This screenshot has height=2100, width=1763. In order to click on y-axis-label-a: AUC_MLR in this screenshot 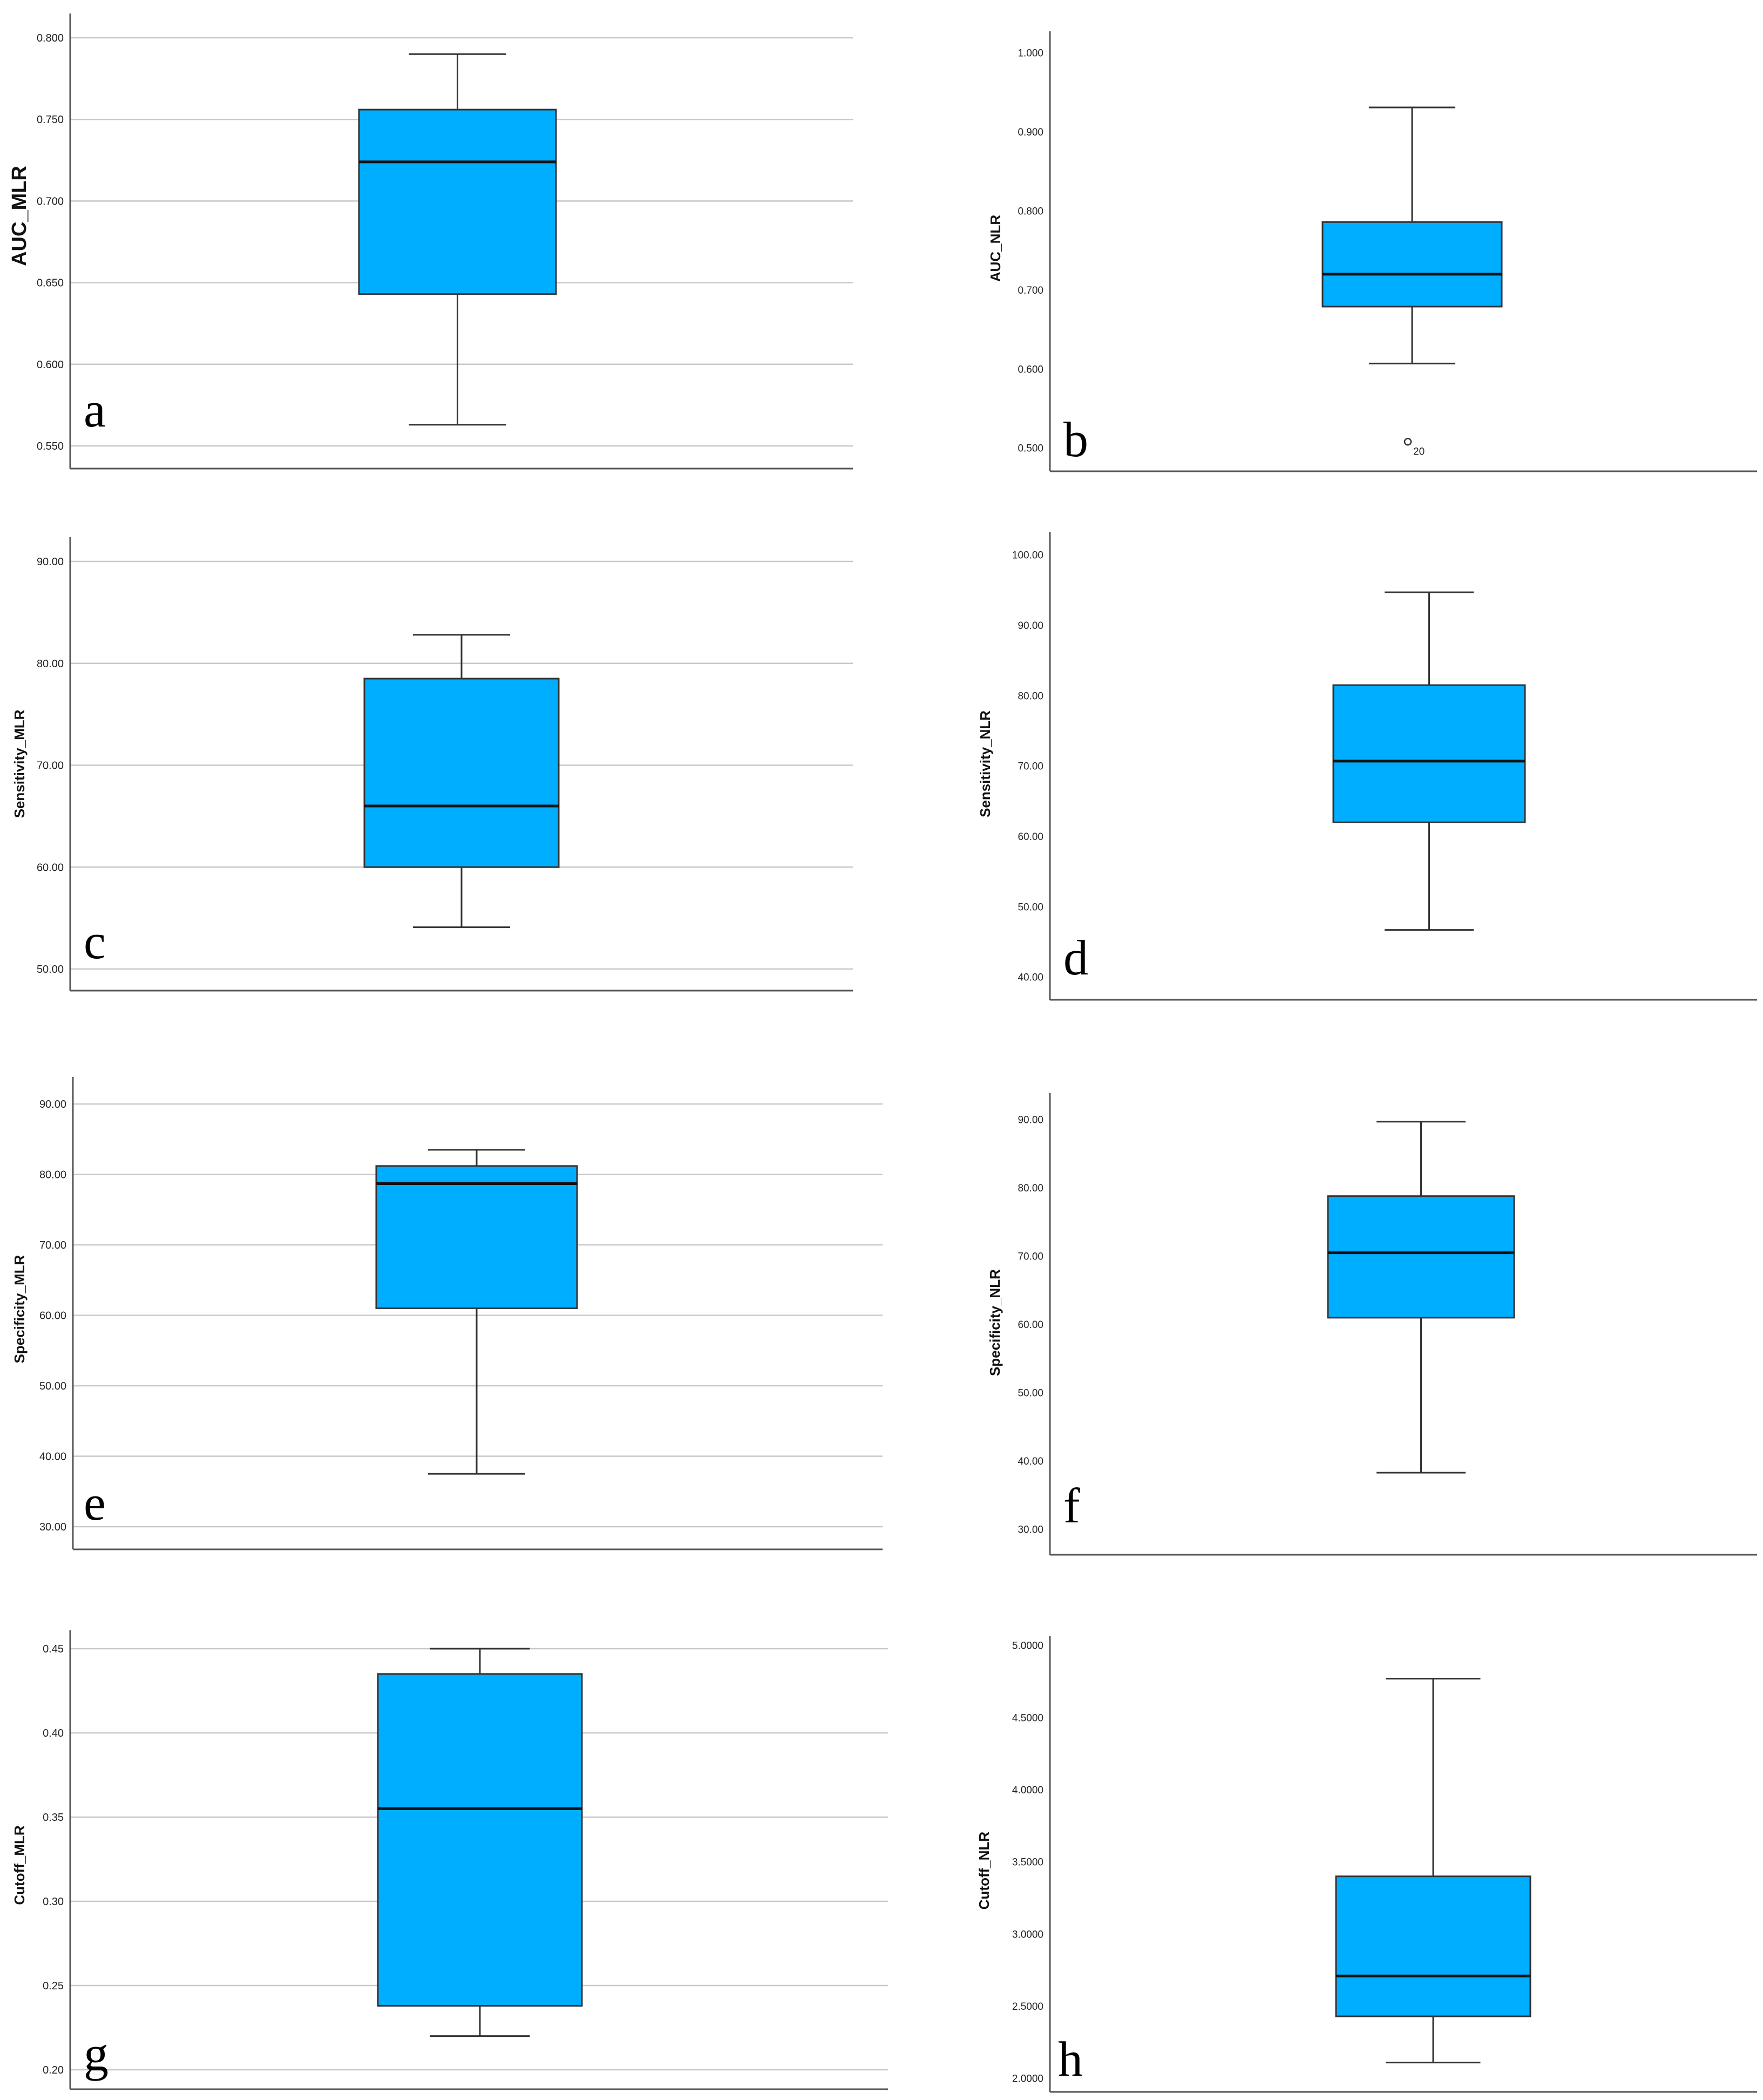, I will do `click(19, 216)`.